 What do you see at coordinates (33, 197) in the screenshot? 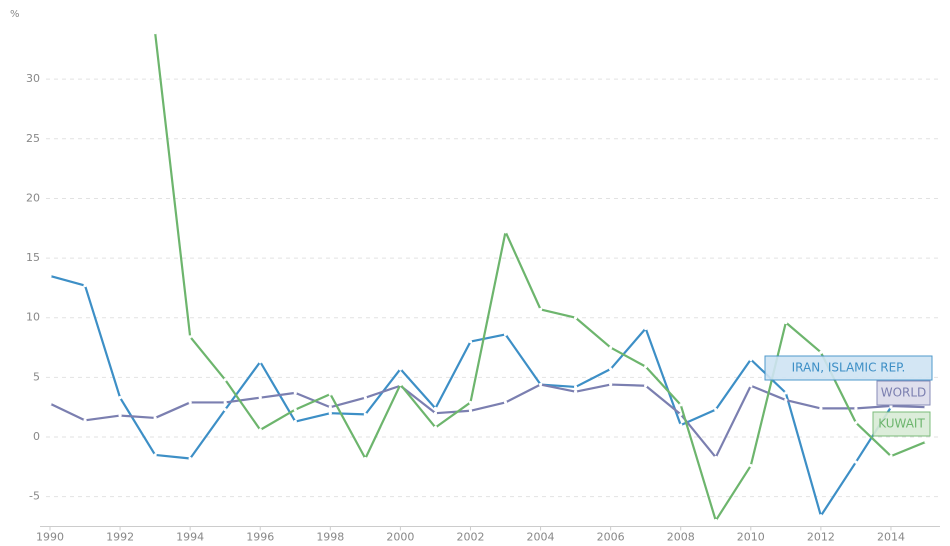
I see `y-tick-label: 20` at bounding box center [33, 197].